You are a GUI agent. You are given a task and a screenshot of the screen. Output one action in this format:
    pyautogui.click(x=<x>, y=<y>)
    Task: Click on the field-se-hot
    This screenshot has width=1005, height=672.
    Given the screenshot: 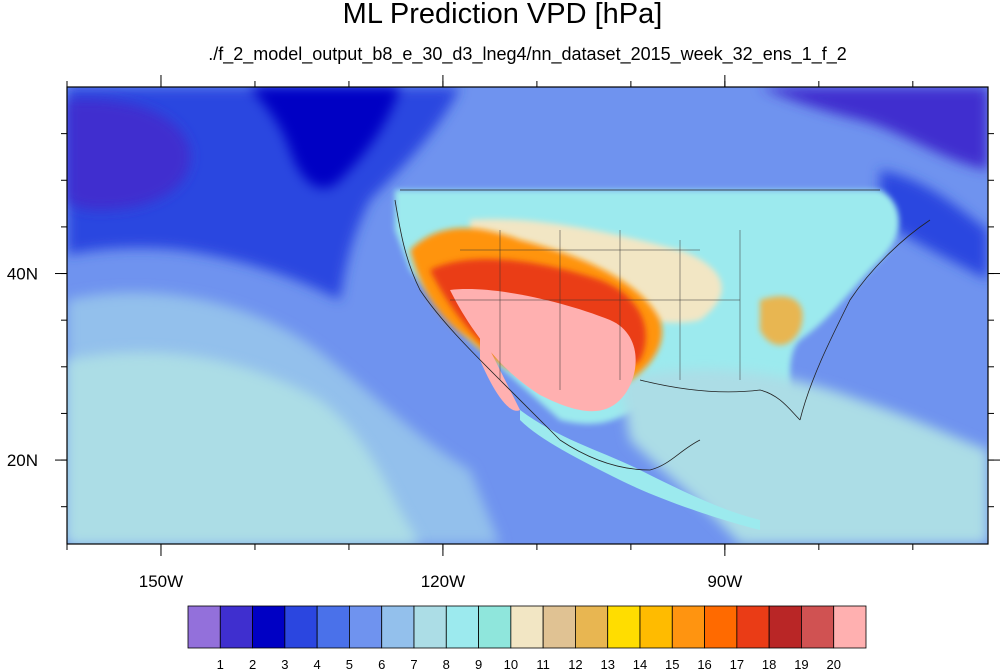 What is the action you would take?
    pyautogui.click(x=781, y=320)
    